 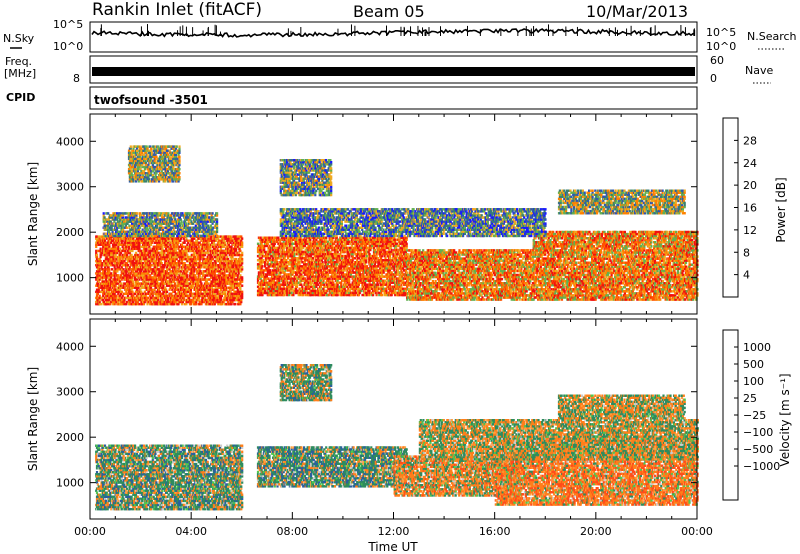 What do you see at coordinates (713, 78) in the screenshot?
I see `nave-tick-bottom: 0` at bounding box center [713, 78].